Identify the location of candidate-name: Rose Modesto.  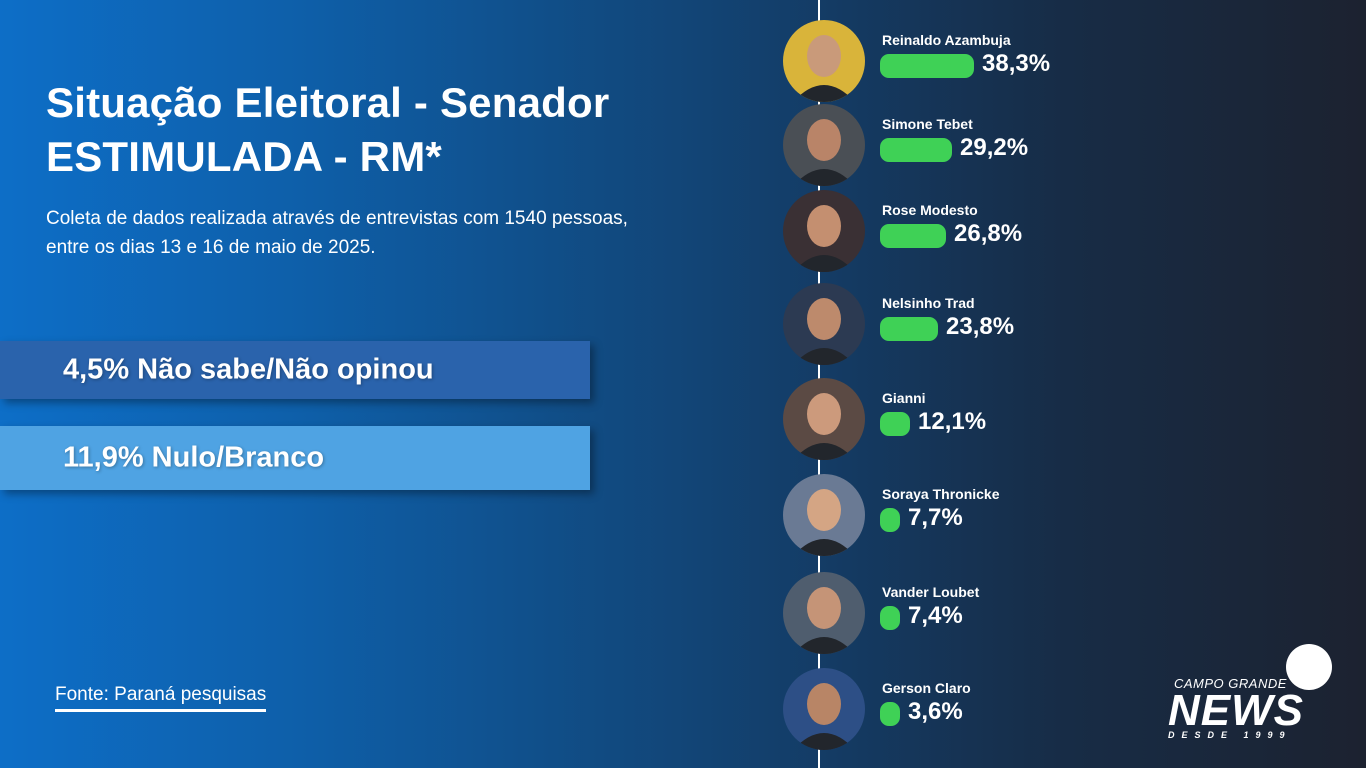
(930, 210).